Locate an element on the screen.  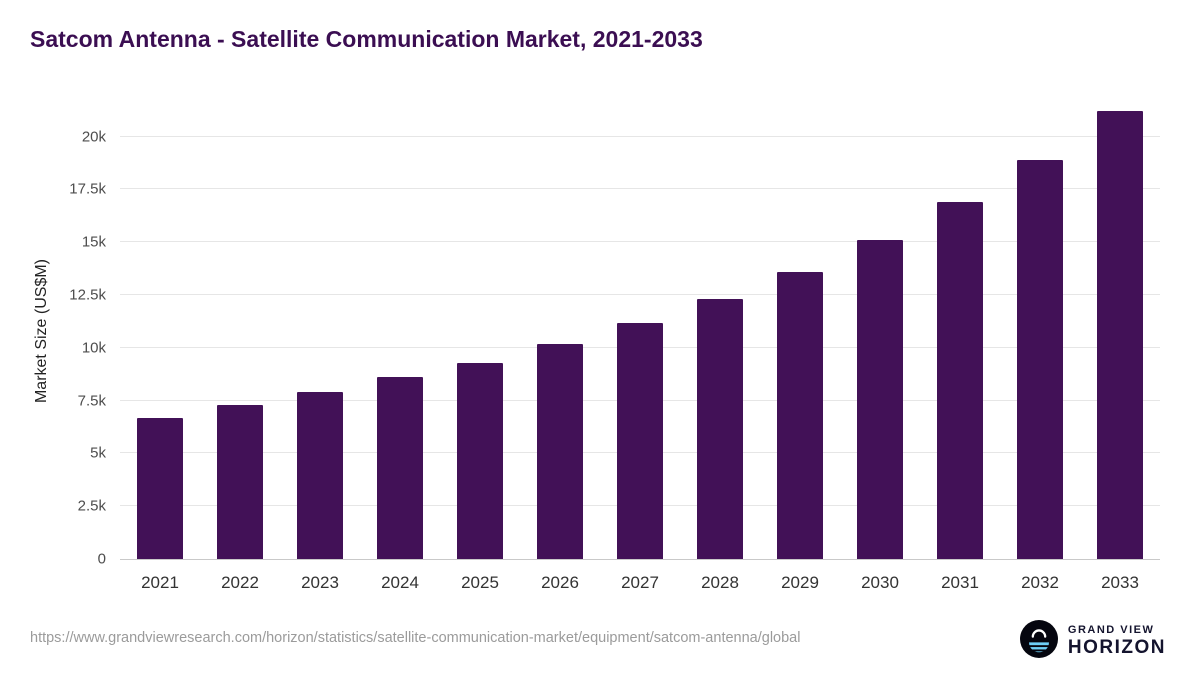
bar-2028 is located at coordinates (720, 429).